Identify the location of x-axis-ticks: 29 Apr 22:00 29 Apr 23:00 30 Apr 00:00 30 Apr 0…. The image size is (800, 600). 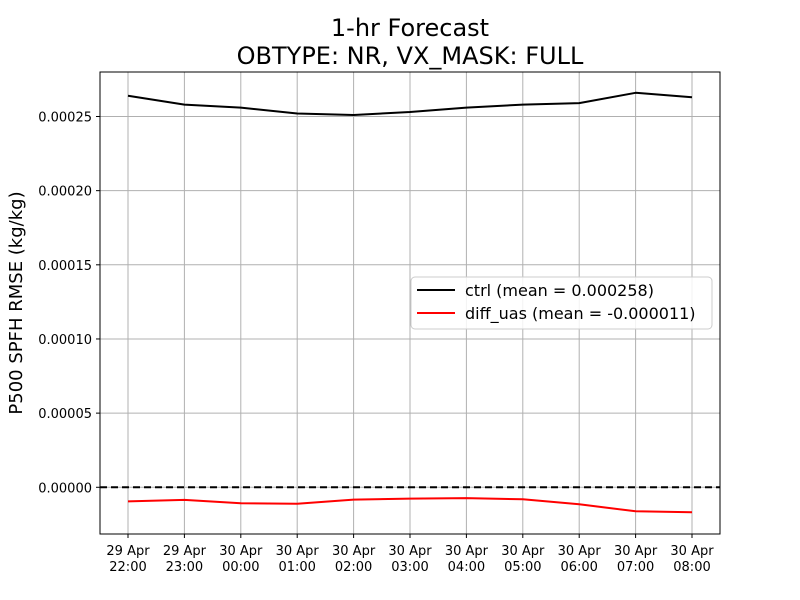
(410, 554).